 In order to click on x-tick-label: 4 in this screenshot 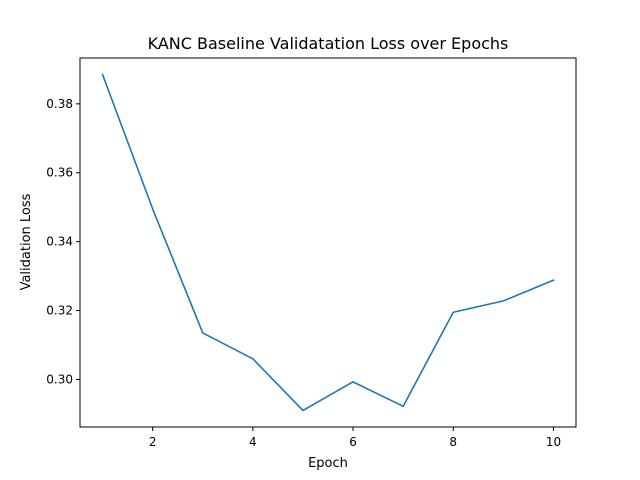, I will do `click(253, 442)`.